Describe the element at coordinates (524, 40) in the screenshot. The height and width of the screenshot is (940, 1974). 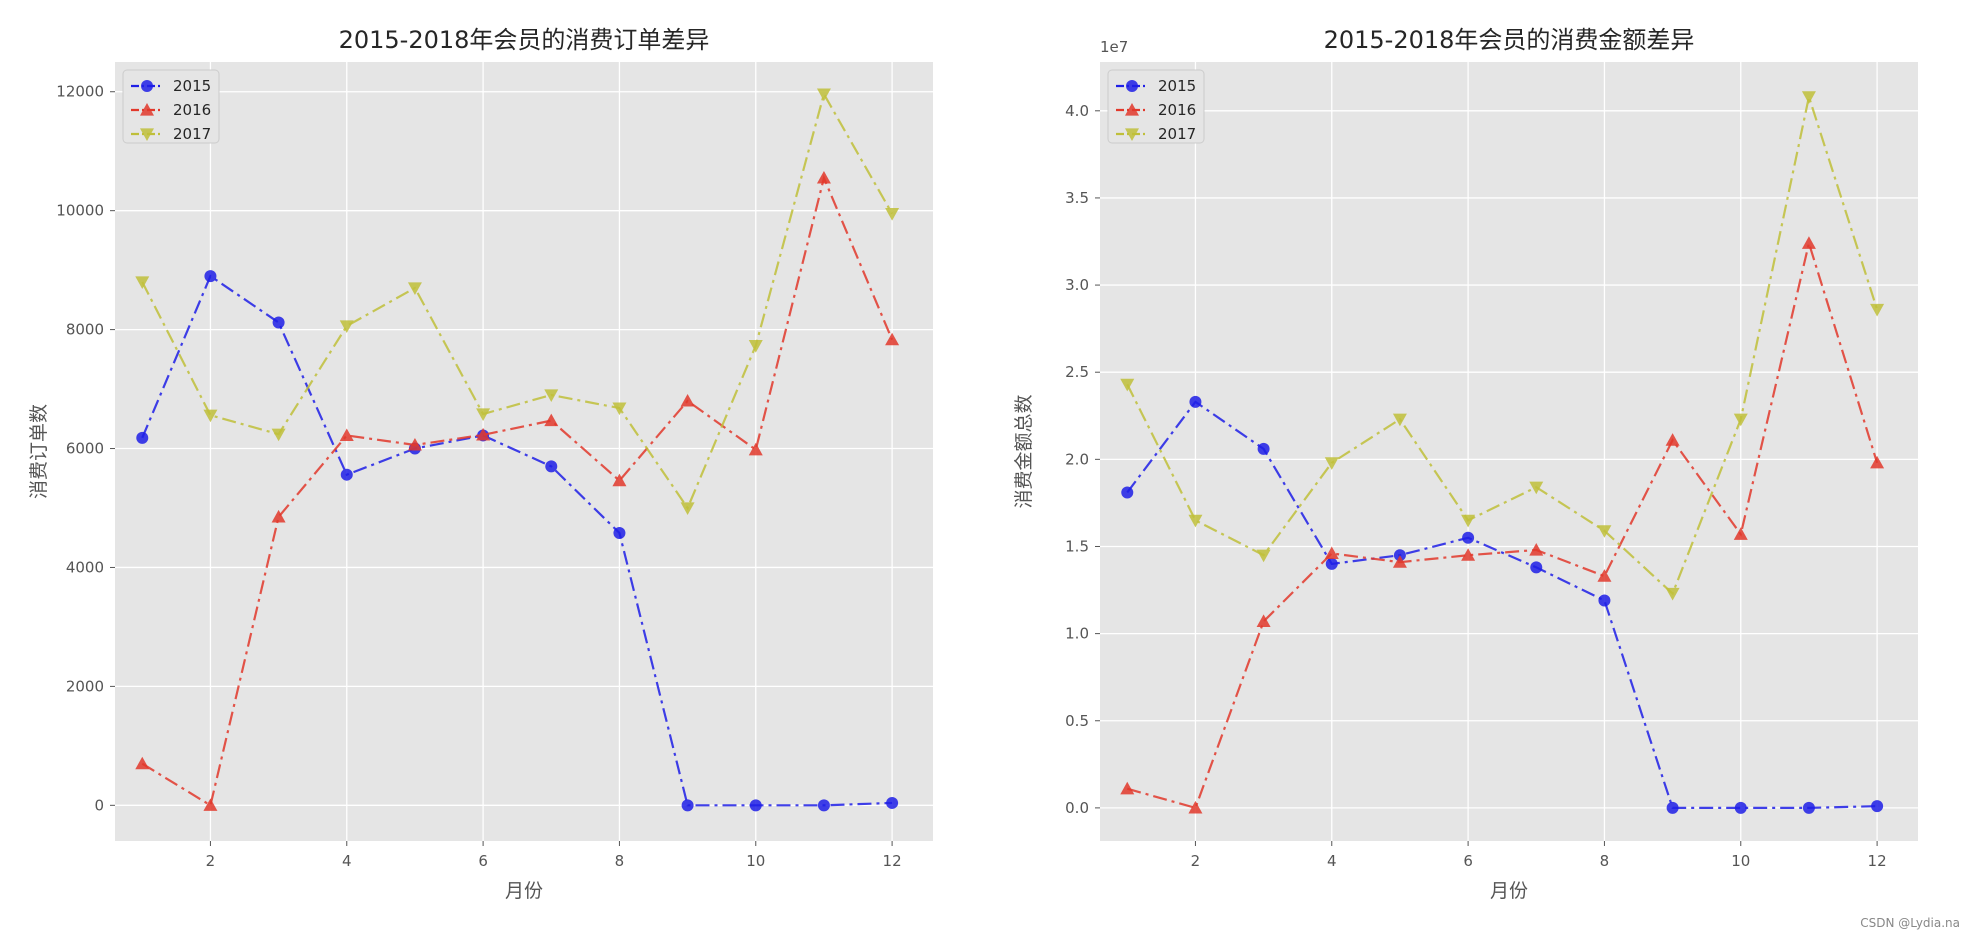
I see `chart-title: 2015-2018年会员的消费订单差异` at that location.